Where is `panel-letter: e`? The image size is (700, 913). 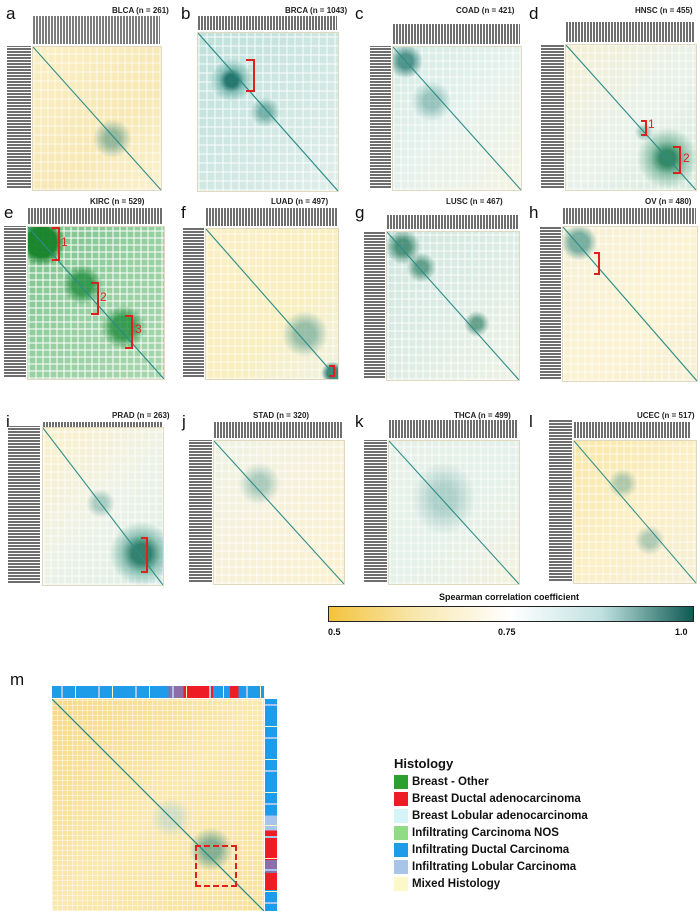
panel-letter: e is located at coordinates (9, 212).